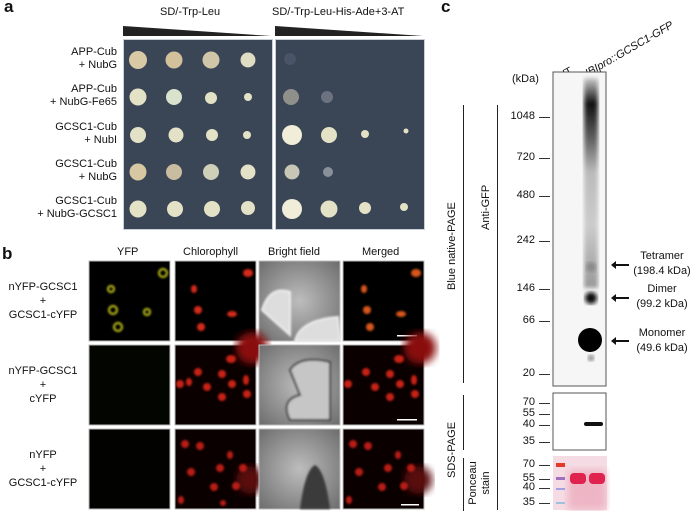 This screenshot has height=511, width=700. I want to click on marker-720: 720, so click(525, 157).